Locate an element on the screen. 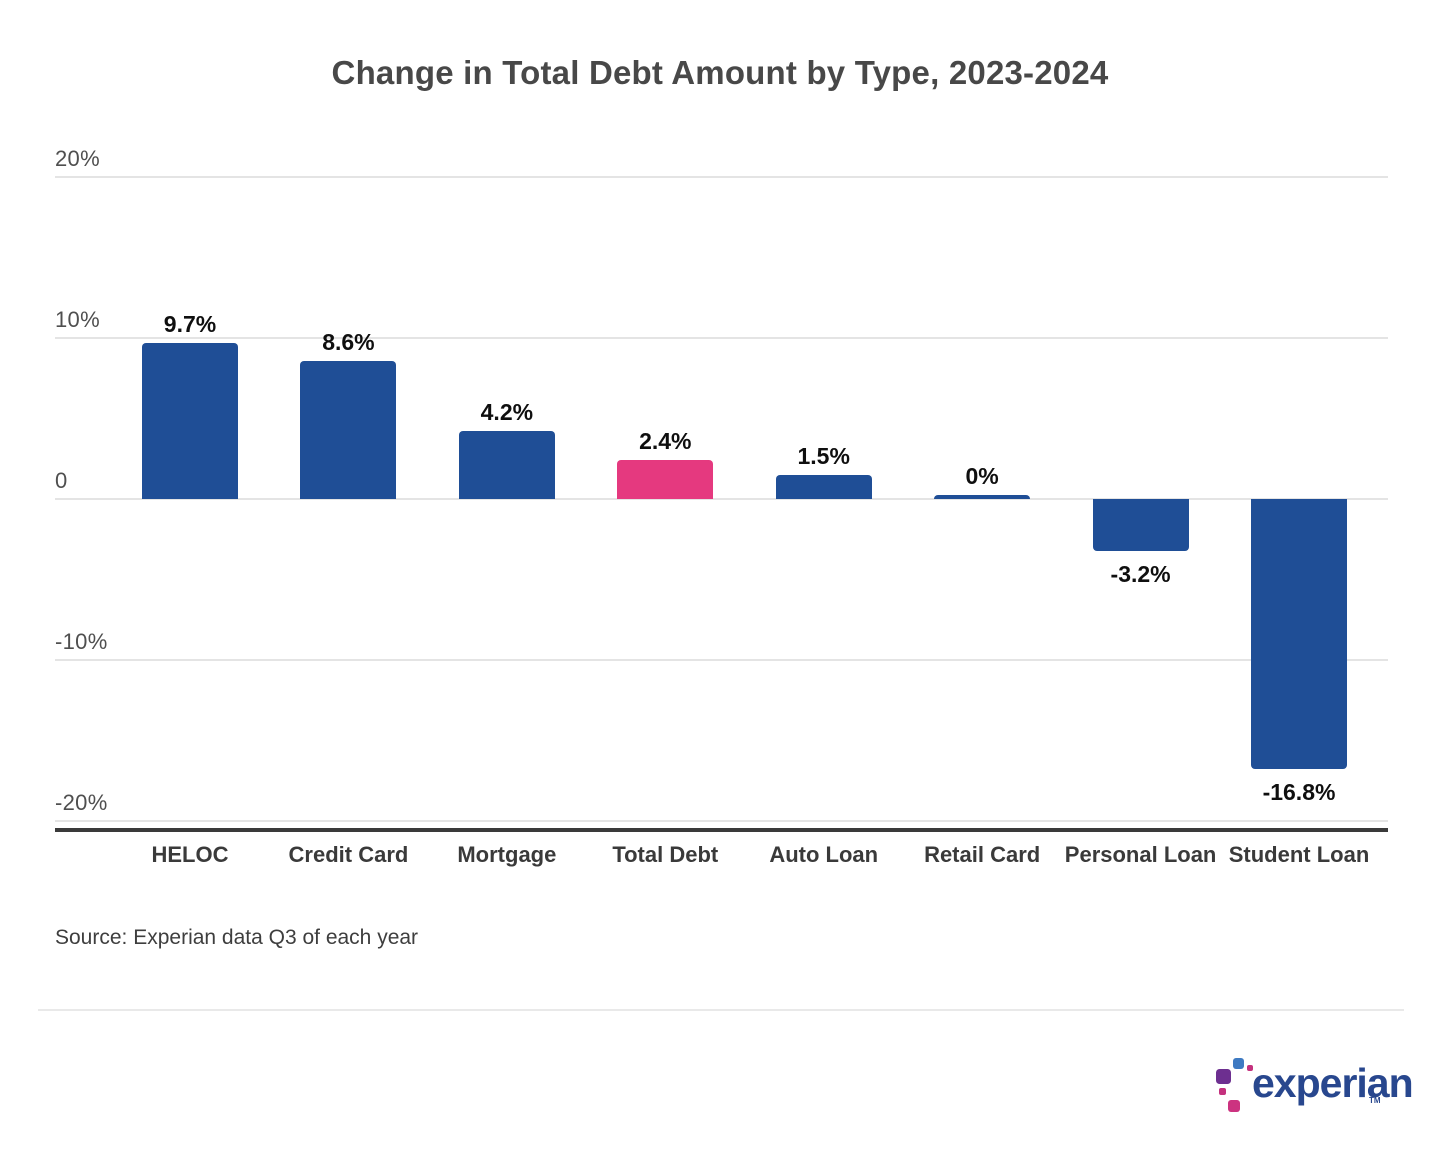  value-label-Credit Card: 8.6% is located at coordinates (348, 341).